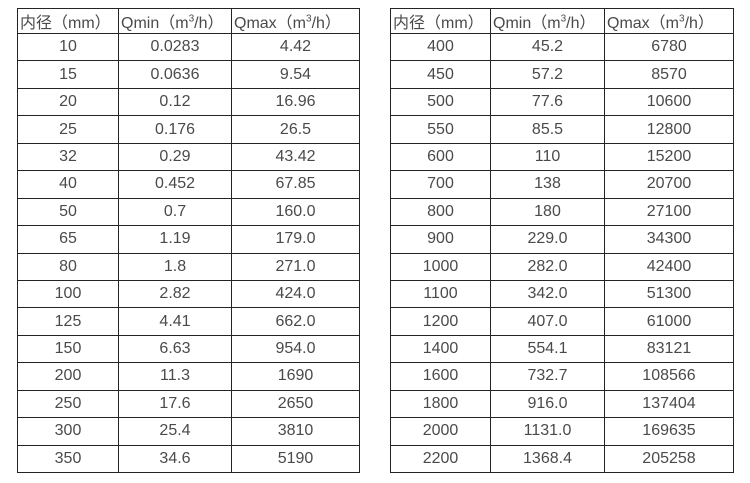  What do you see at coordinates (440, 102) in the screenshot?
I see `table-cell: 500` at bounding box center [440, 102].